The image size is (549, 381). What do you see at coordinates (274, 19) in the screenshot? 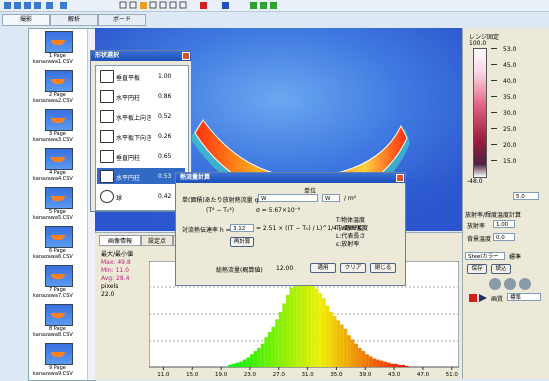
I see `tab-bar: 撮影 解析 ボード` at bounding box center [274, 19].